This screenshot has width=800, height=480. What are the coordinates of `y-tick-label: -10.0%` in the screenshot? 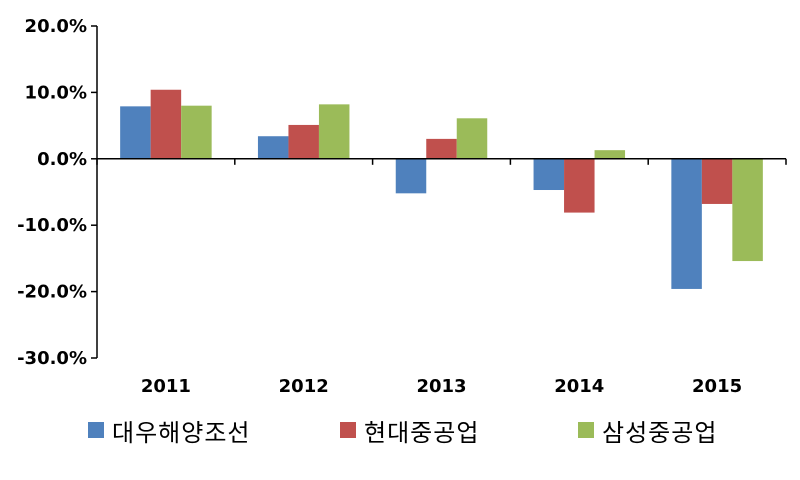 It's located at (52, 225).